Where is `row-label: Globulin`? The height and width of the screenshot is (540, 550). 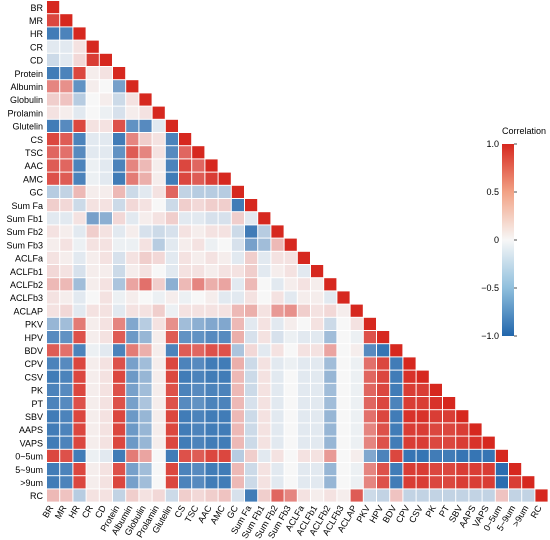 row-label: Globulin is located at coordinates (26, 100).